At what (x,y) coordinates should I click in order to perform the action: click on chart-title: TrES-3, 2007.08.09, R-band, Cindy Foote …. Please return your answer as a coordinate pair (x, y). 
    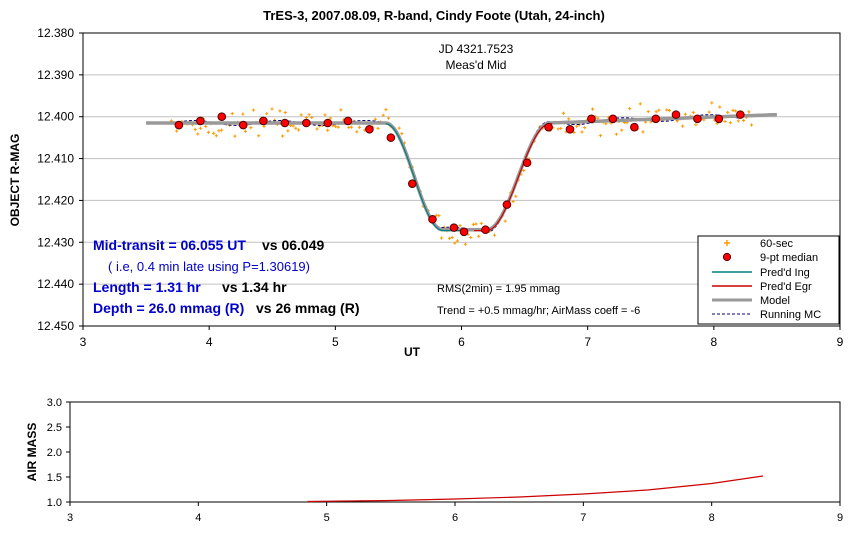
    Looking at the image, I should click on (434, 15).